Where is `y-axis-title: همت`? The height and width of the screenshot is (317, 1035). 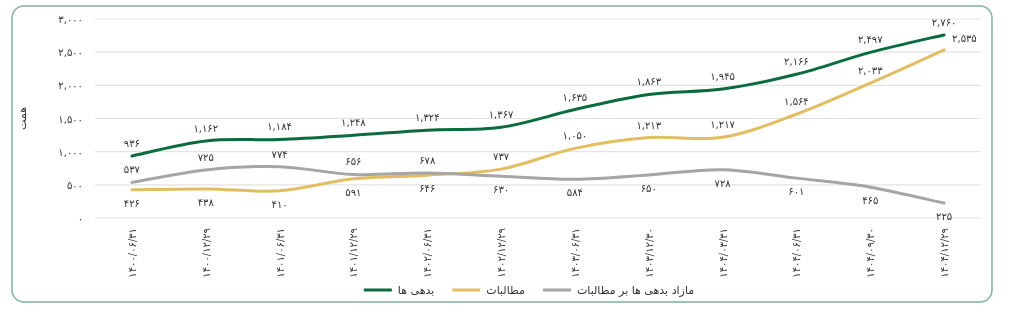
y-axis-title: همت is located at coordinates (22, 118).